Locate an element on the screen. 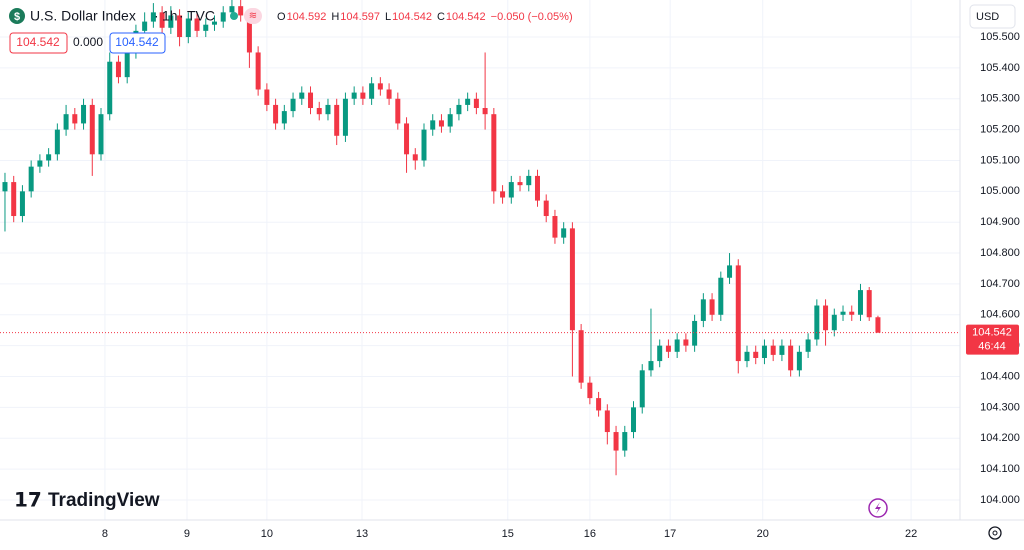 The height and width of the screenshot is (550, 1024). ohlc-value: 104.597 is located at coordinates (360, 17).